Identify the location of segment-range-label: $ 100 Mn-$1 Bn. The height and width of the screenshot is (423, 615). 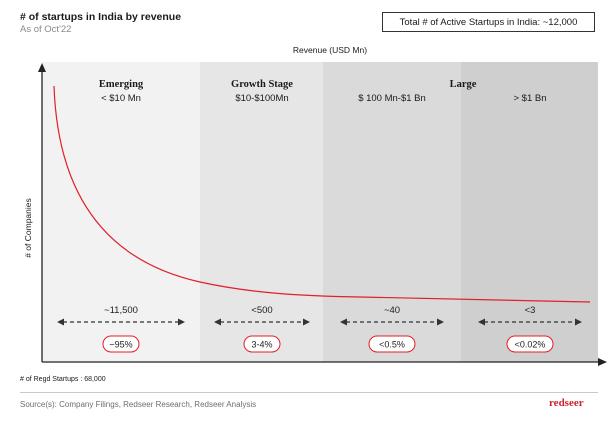
(392, 98).